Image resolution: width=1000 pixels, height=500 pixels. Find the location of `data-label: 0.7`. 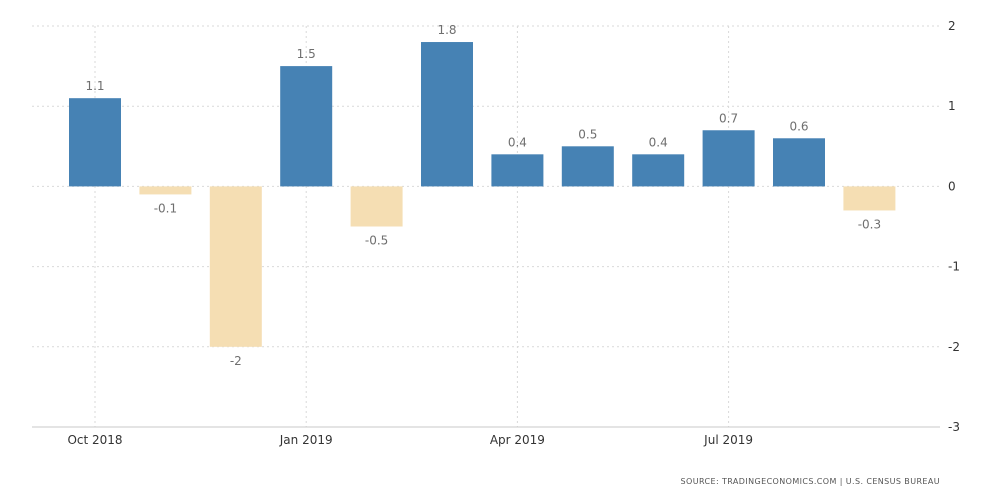

data-label: 0.7 is located at coordinates (728, 118).